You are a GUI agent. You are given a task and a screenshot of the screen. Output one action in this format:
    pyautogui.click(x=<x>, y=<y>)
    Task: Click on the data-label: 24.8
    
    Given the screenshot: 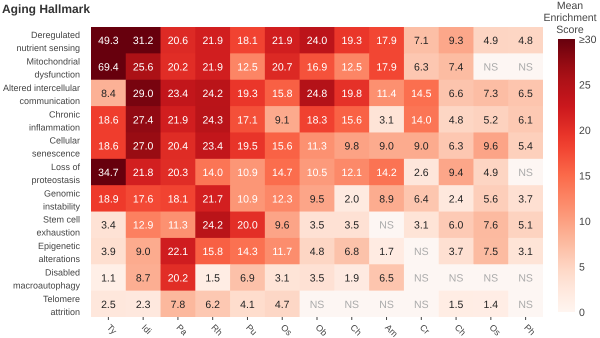 What is the action you would take?
    pyautogui.click(x=317, y=94)
    